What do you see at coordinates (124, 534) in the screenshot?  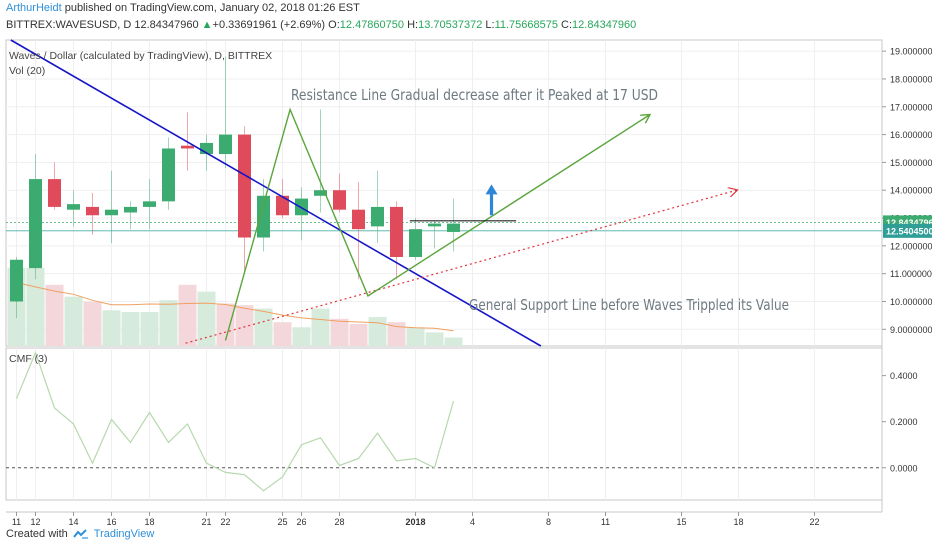 I see `tradingview-link: TradingView` at bounding box center [124, 534].